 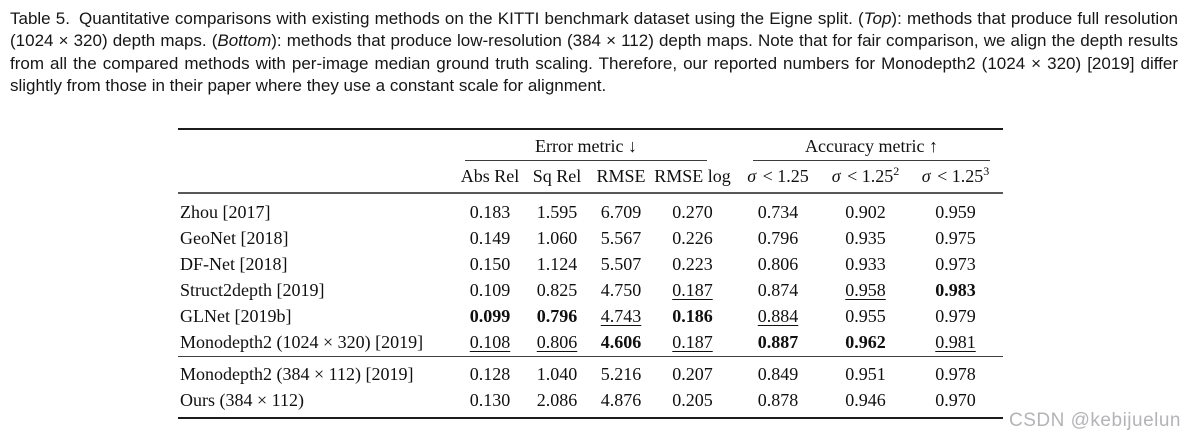 I want to click on method-name: Struct2depth [2019], so click(x=252, y=290).